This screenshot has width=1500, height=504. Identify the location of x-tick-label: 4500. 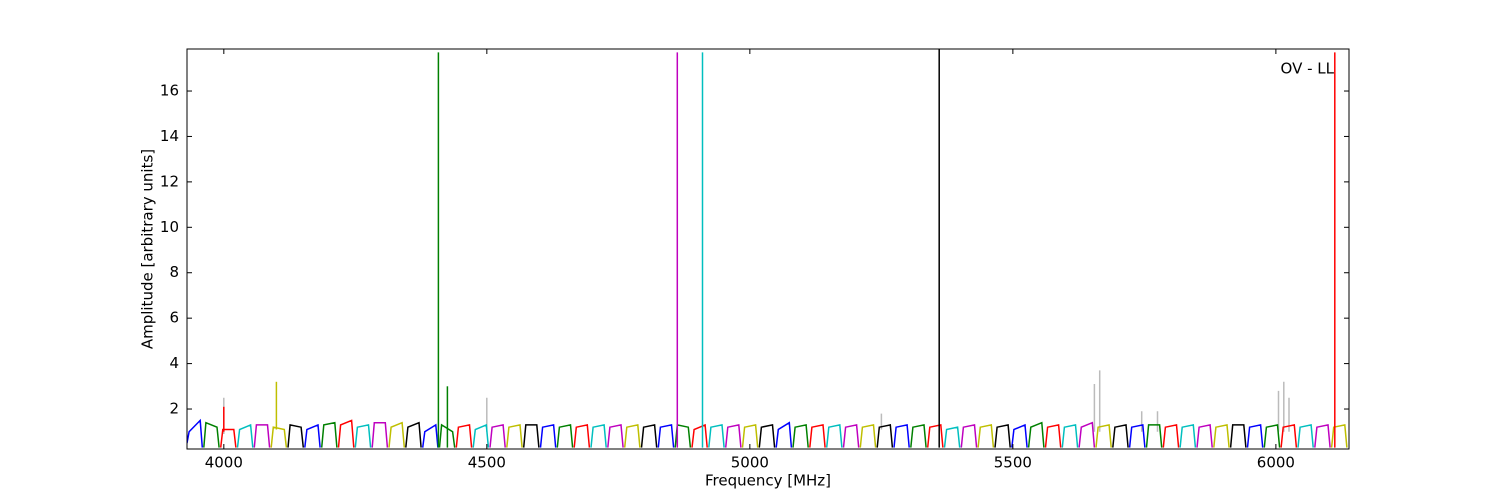
(487, 463).